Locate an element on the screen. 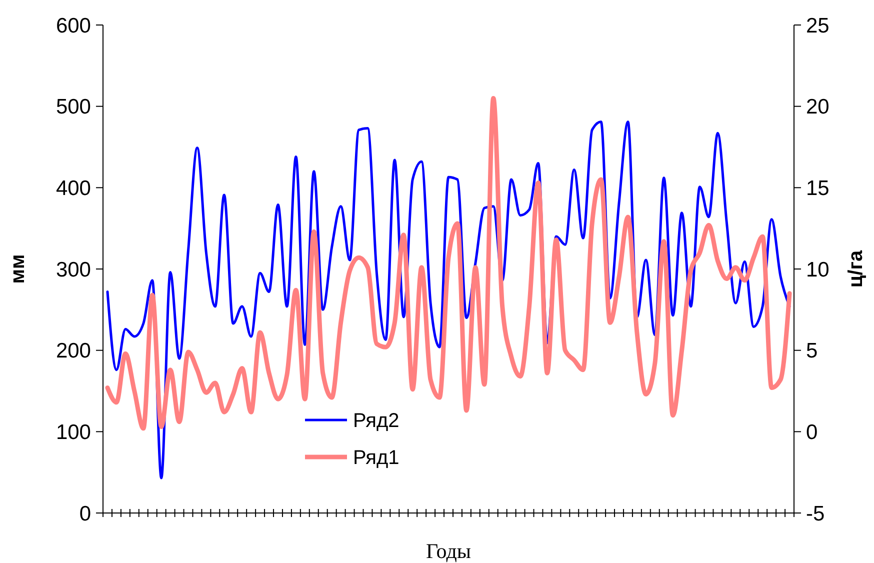 The height and width of the screenshot is (563, 874). y-tick-label: 200 is located at coordinates (73, 351).